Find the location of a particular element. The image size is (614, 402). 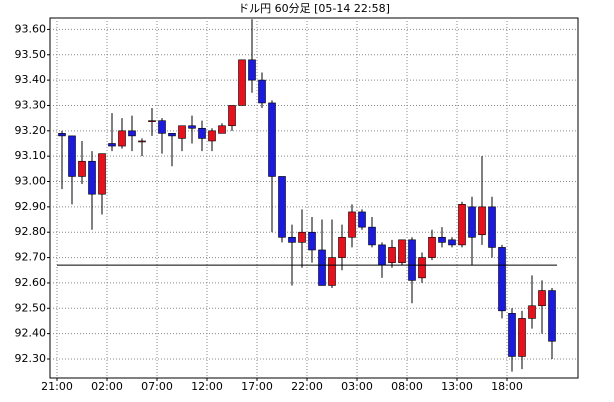

y-tick-label: 92.40 is located at coordinates (31, 333).